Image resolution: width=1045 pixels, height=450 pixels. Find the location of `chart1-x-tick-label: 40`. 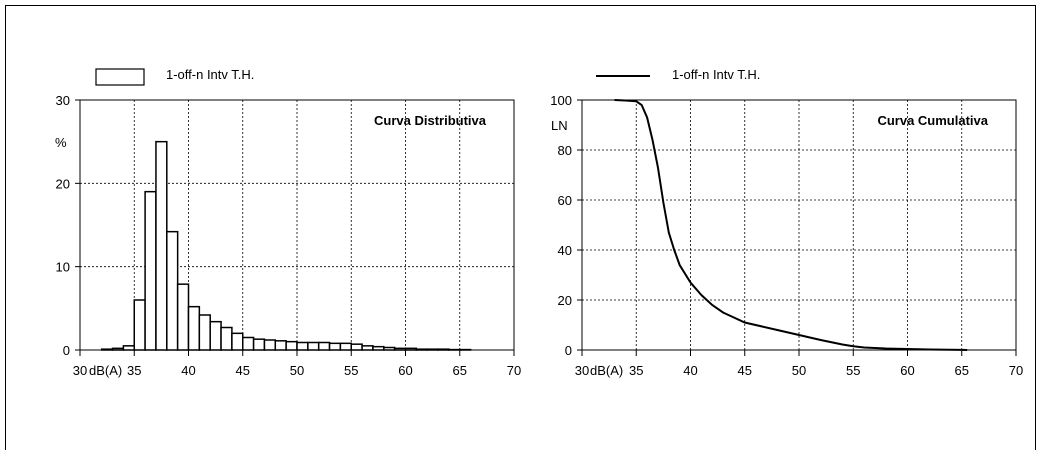

chart1-x-tick-label: 40 is located at coordinates (188, 370).